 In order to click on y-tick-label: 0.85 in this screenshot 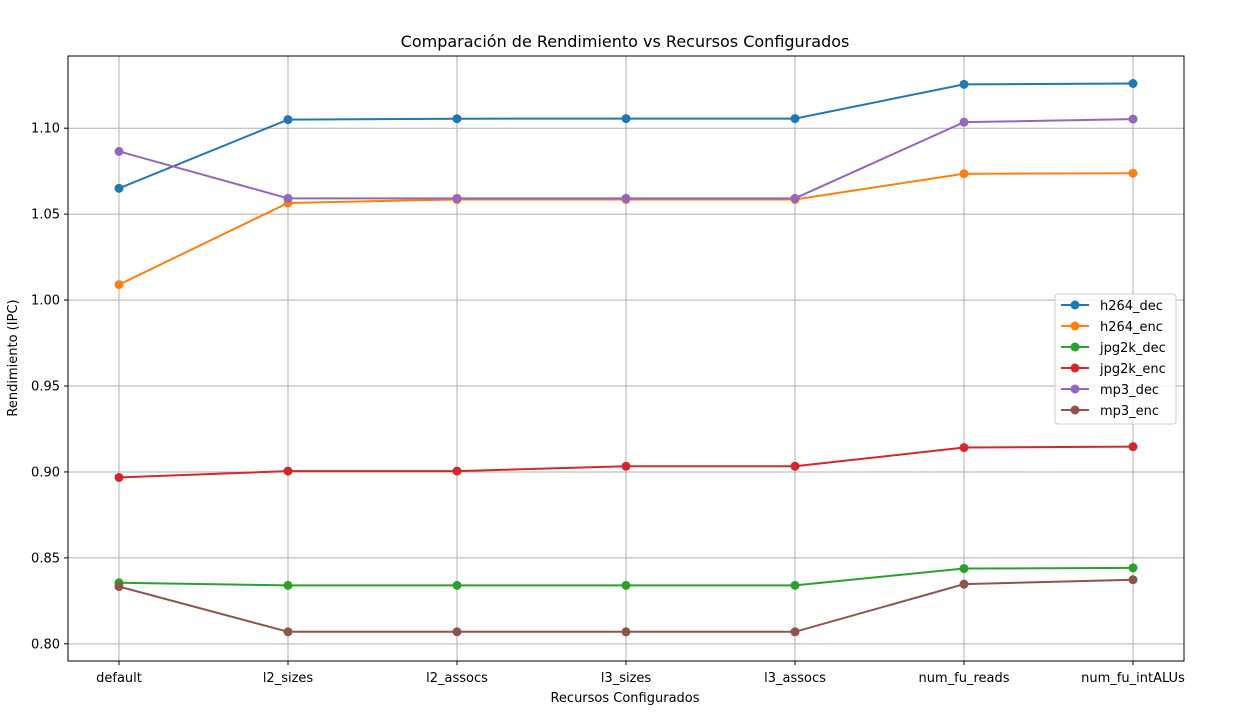, I will do `click(45, 558)`.